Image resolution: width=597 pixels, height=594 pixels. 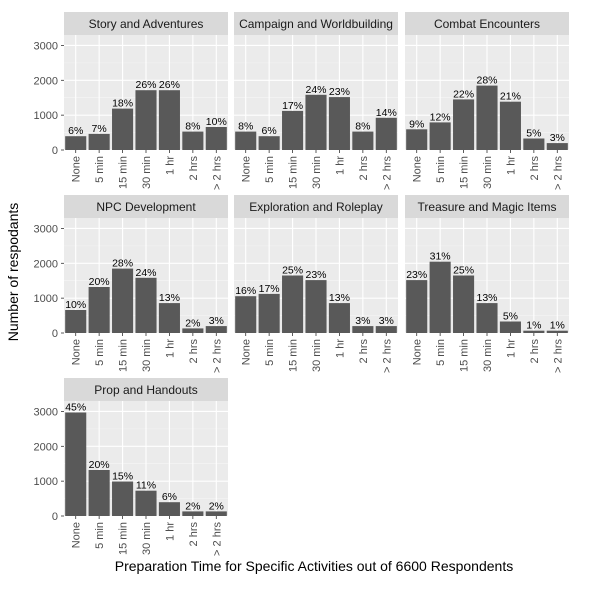 I want to click on bar-data-label: 17%, so click(x=269, y=289).